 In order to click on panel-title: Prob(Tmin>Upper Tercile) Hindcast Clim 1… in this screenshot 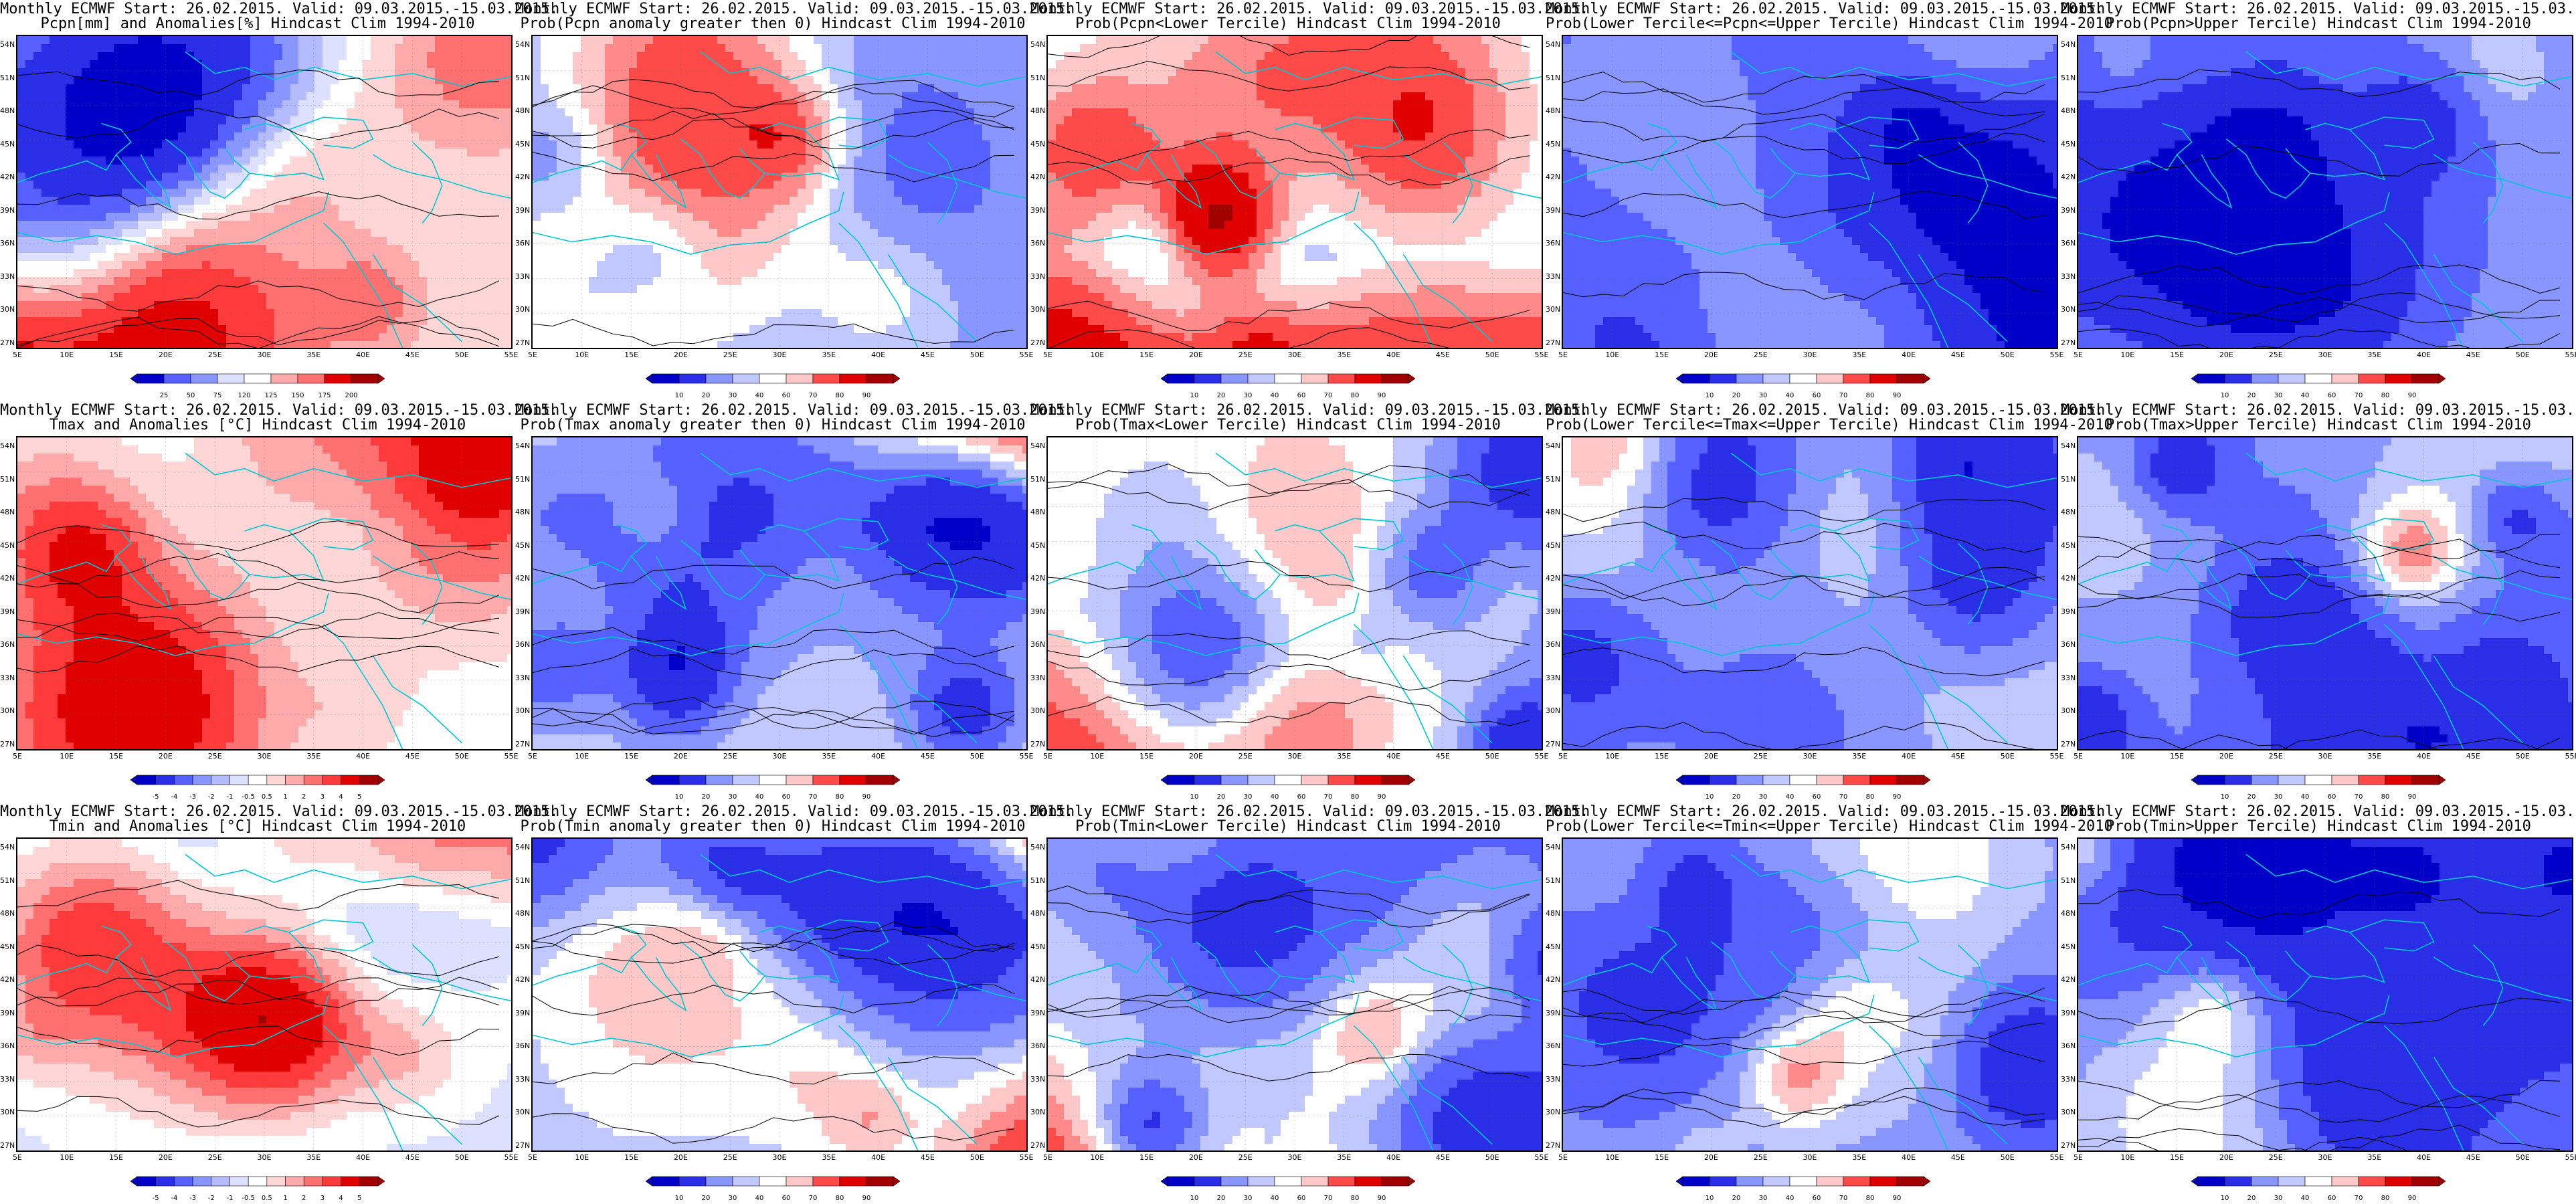, I will do `click(2318, 827)`.